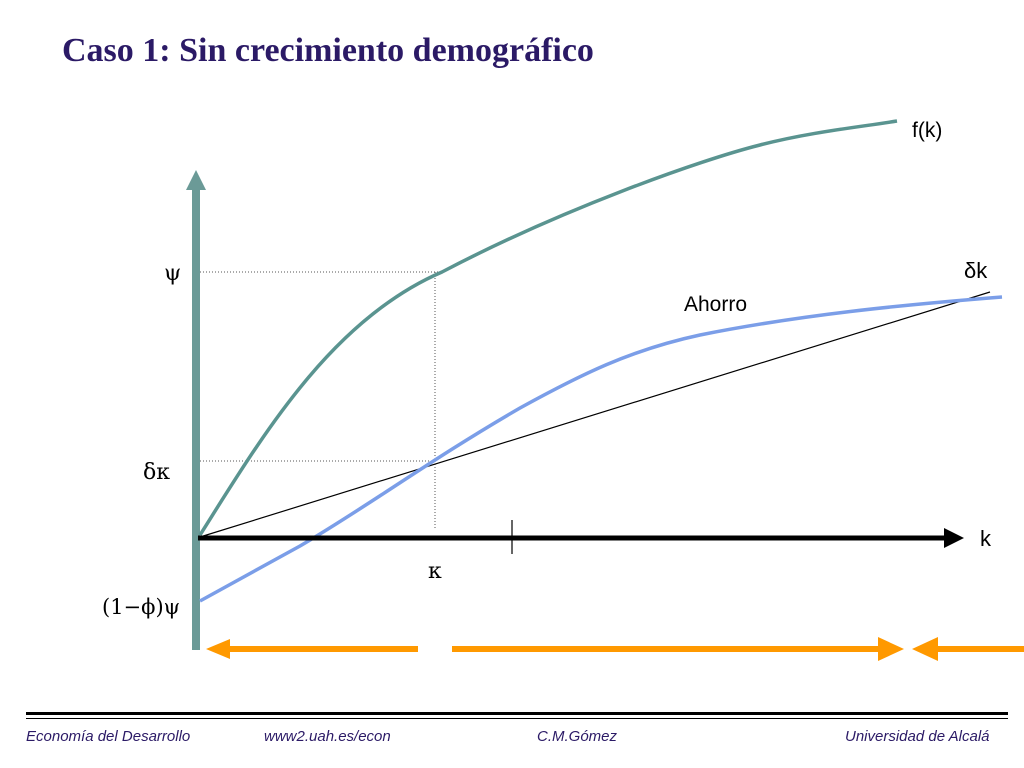 The width and height of the screenshot is (1024, 768). I want to click on left-arrow-head, so click(218, 649).